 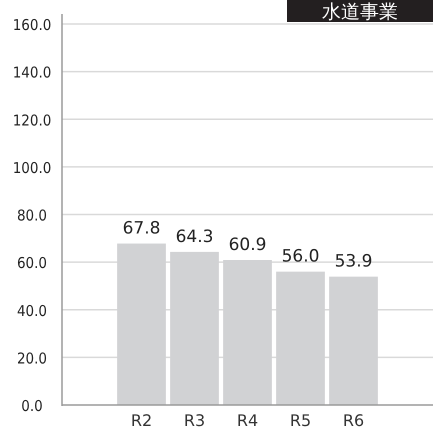 What do you see at coordinates (195, 420) in the screenshot?
I see `x-tick-label: R3` at bounding box center [195, 420].